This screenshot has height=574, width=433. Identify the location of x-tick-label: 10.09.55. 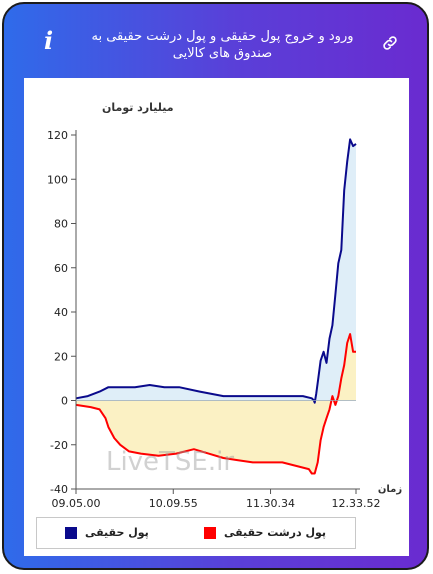
(173, 503).